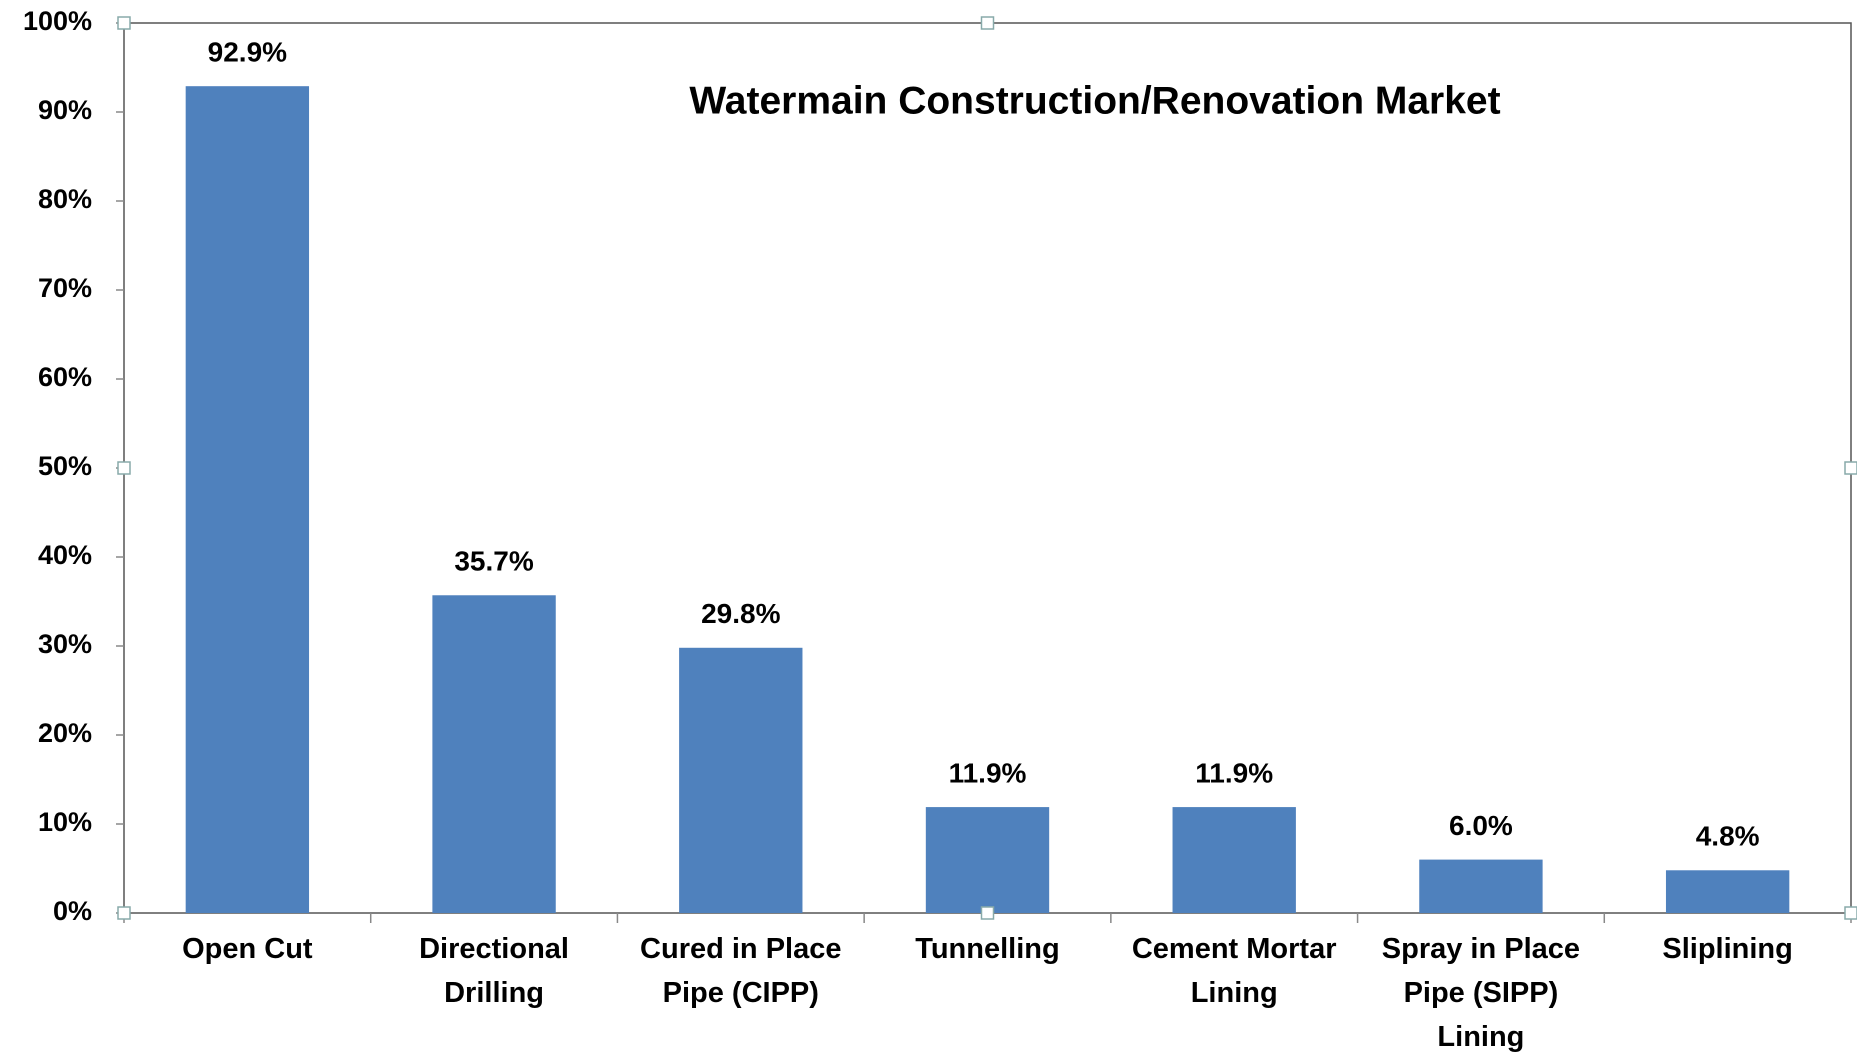 The width and height of the screenshot is (1857, 1061). Describe the element at coordinates (1234, 971) in the screenshot. I see `x-tick-label: Cement Mortar Lining` at that location.